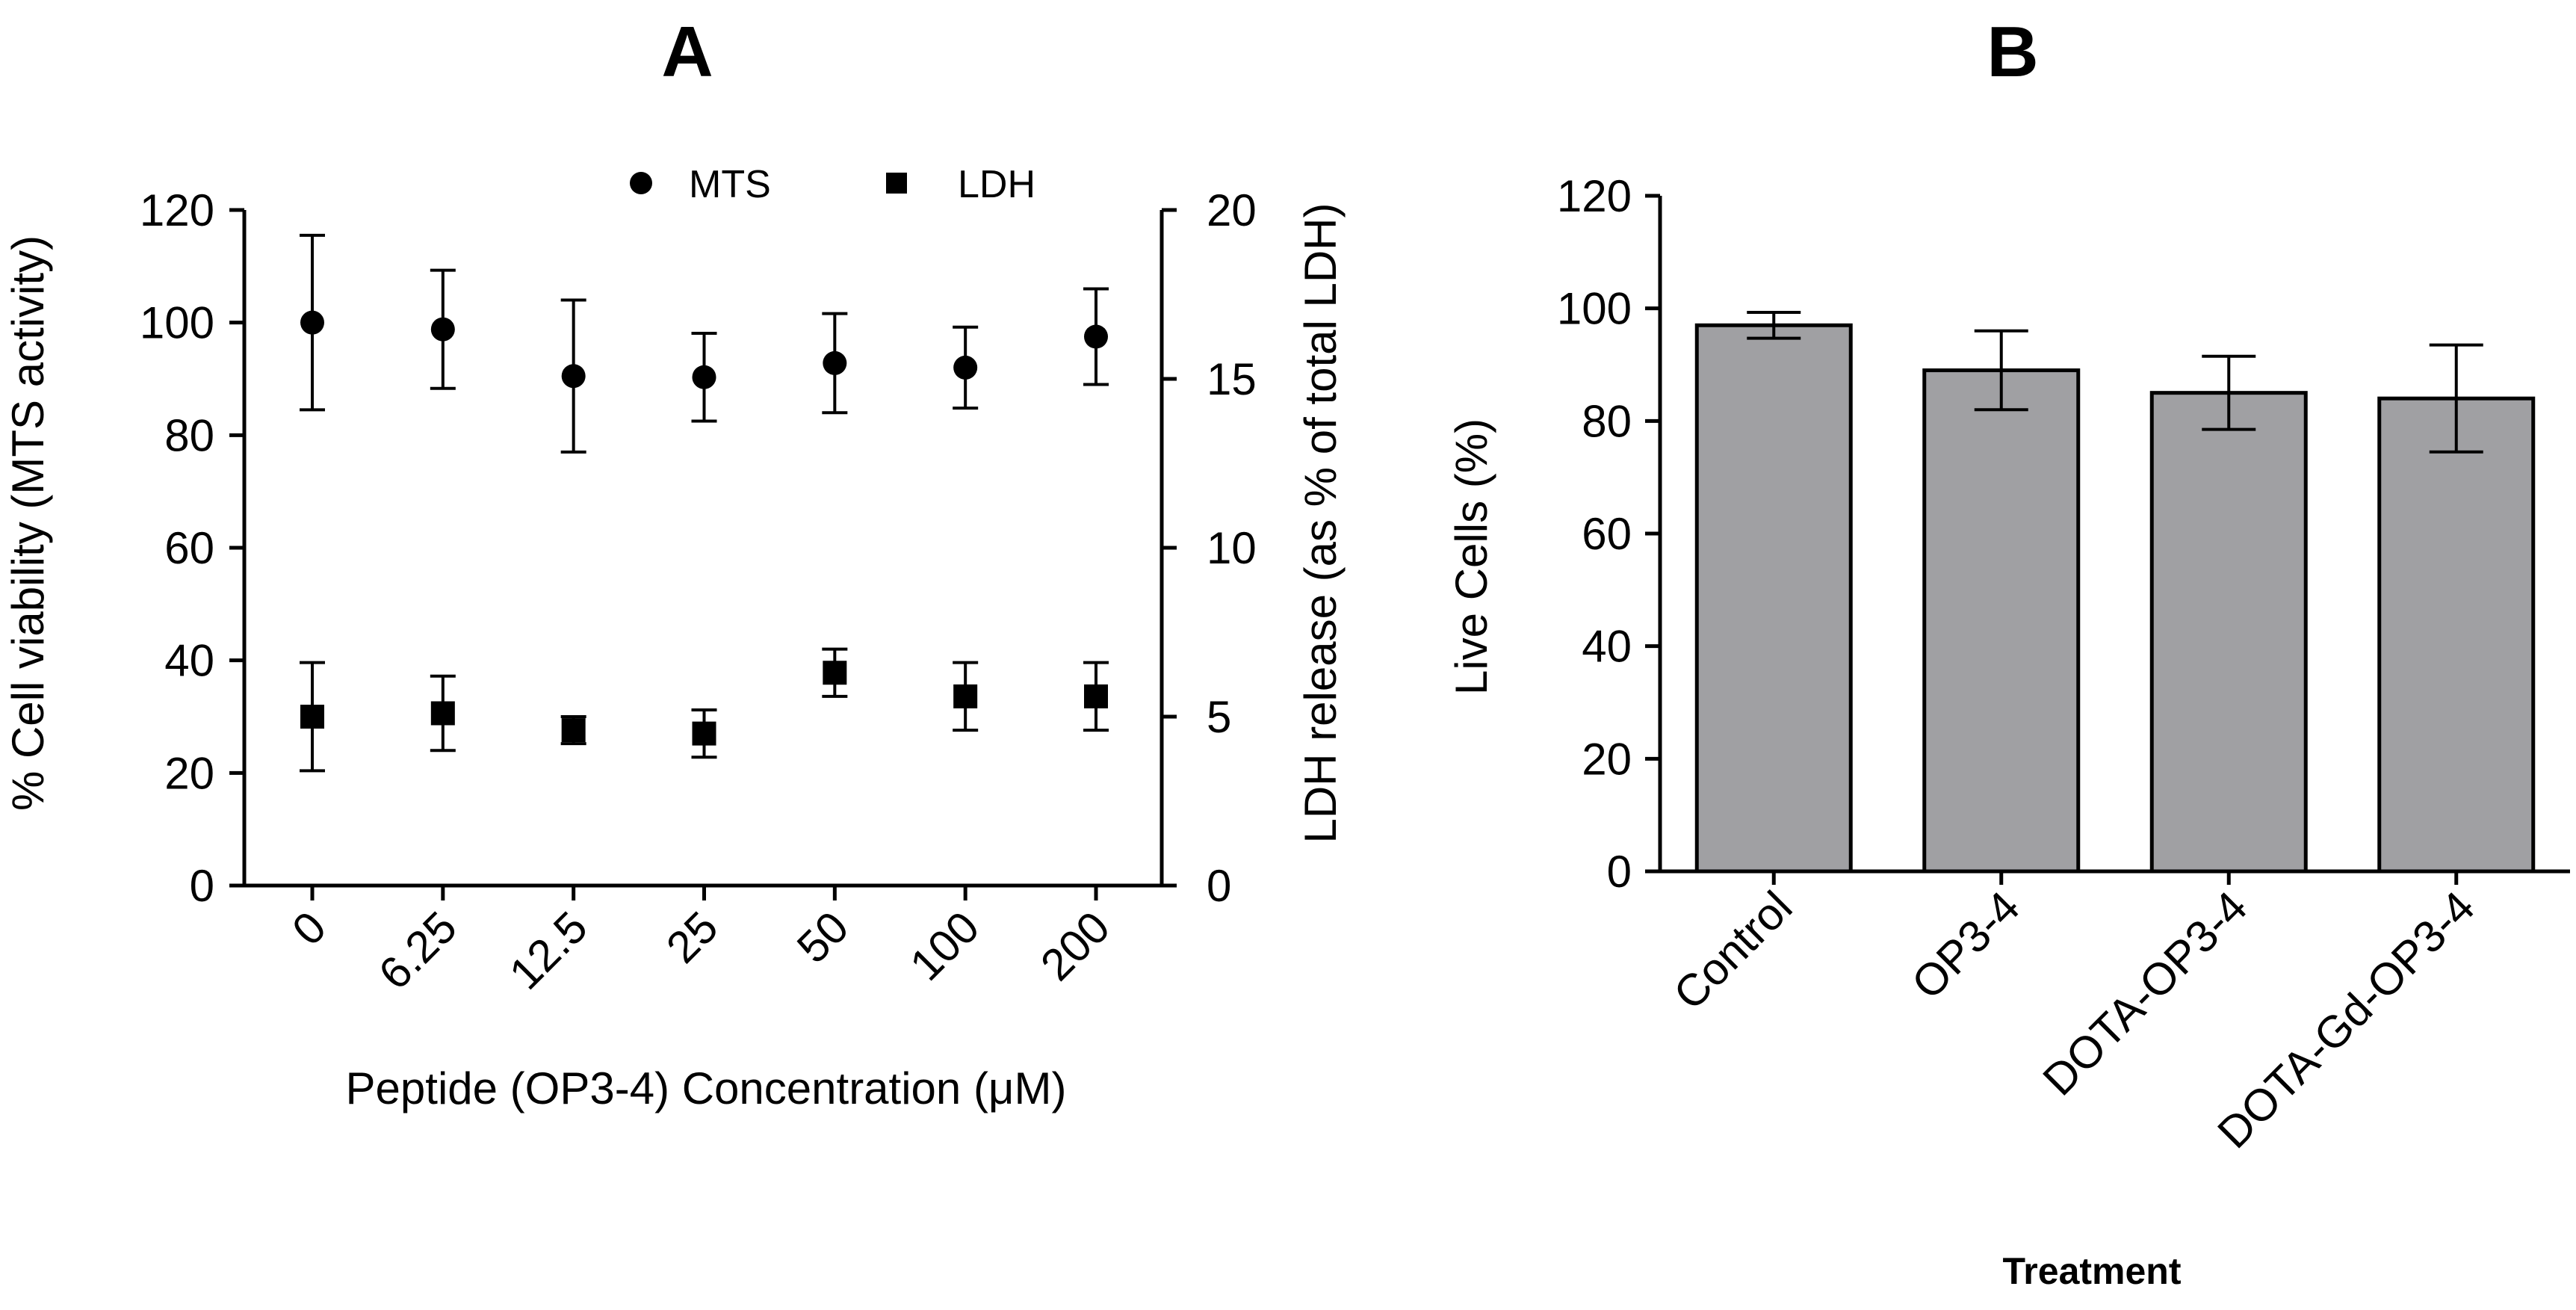 This screenshot has width=2576, height=1310. I want to click on panel-a-x-tick-label: 100, so click(944, 946).